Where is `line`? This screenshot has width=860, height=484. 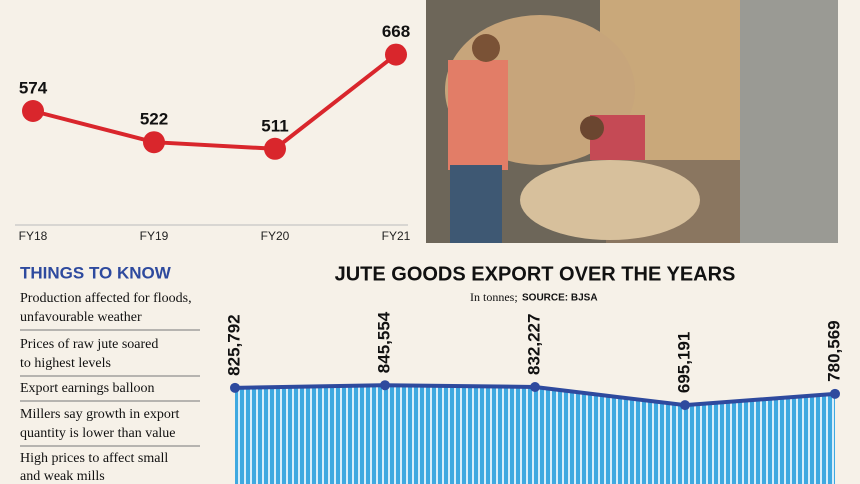 line is located at coordinates (215, 102).